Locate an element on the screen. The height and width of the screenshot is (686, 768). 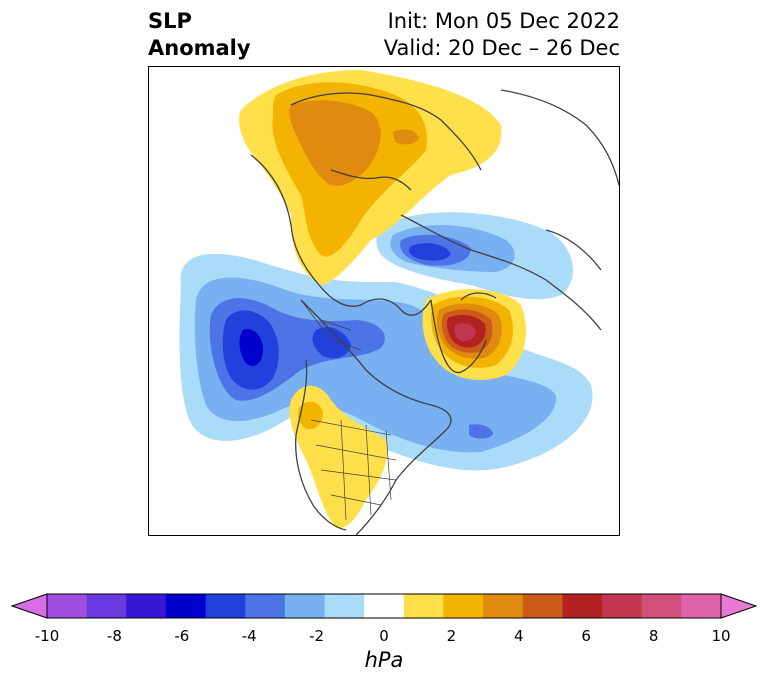
colorbar-tick-label: -8 is located at coordinates (114, 636).